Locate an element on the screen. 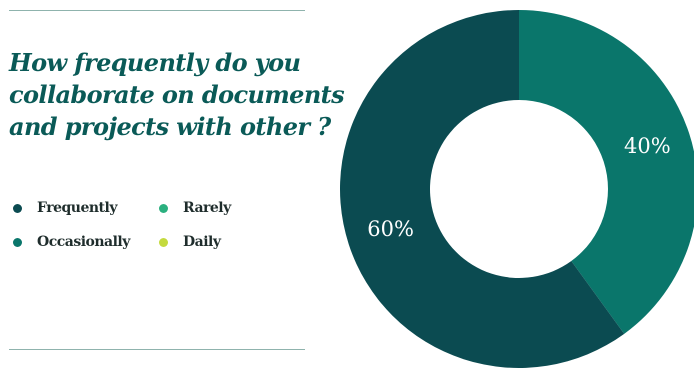 This screenshot has height=370, width=694. legend-label-daily: Daily is located at coordinates (202, 242).